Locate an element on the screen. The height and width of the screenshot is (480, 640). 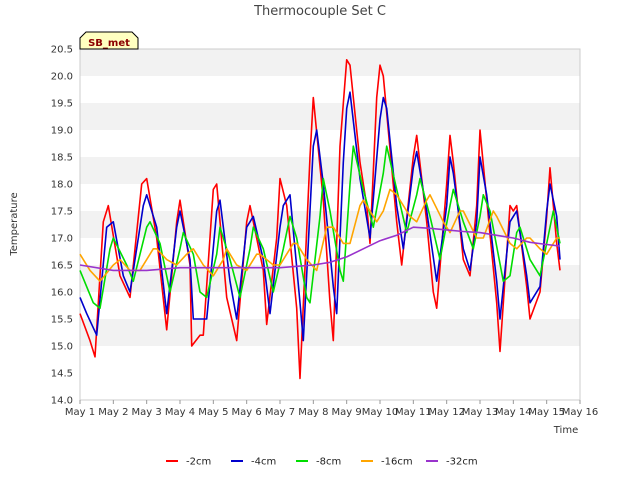
x-tick-label: May 2 is located at coordinates (113, 412).